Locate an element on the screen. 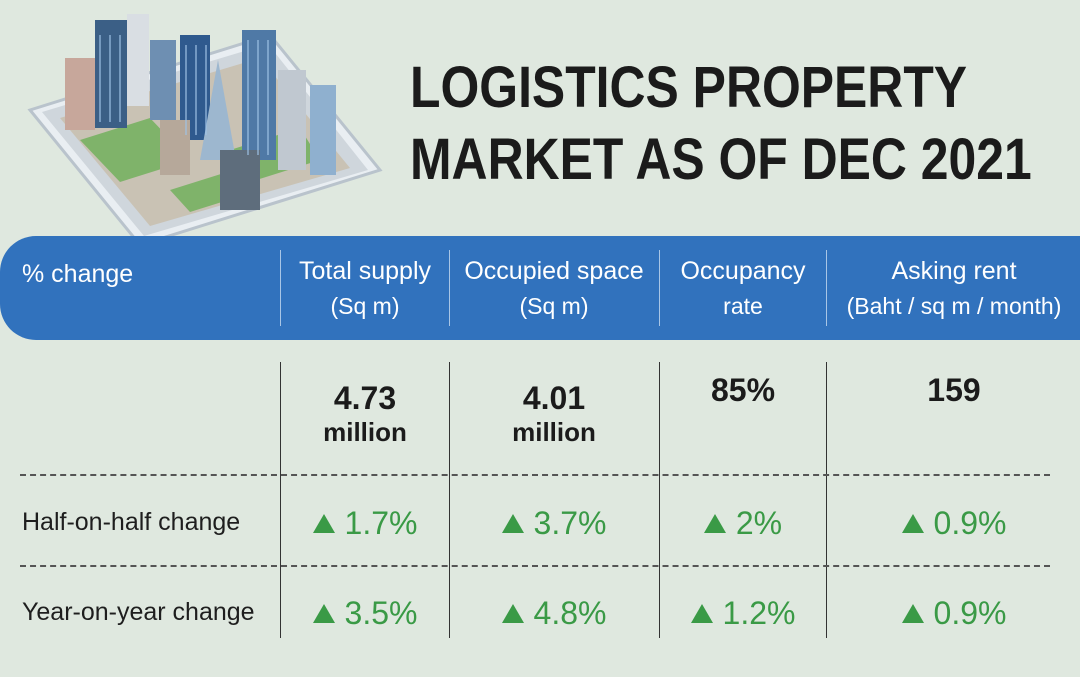  half-occupied-space-cell: 3.7% is located at coordinates (554, 523).